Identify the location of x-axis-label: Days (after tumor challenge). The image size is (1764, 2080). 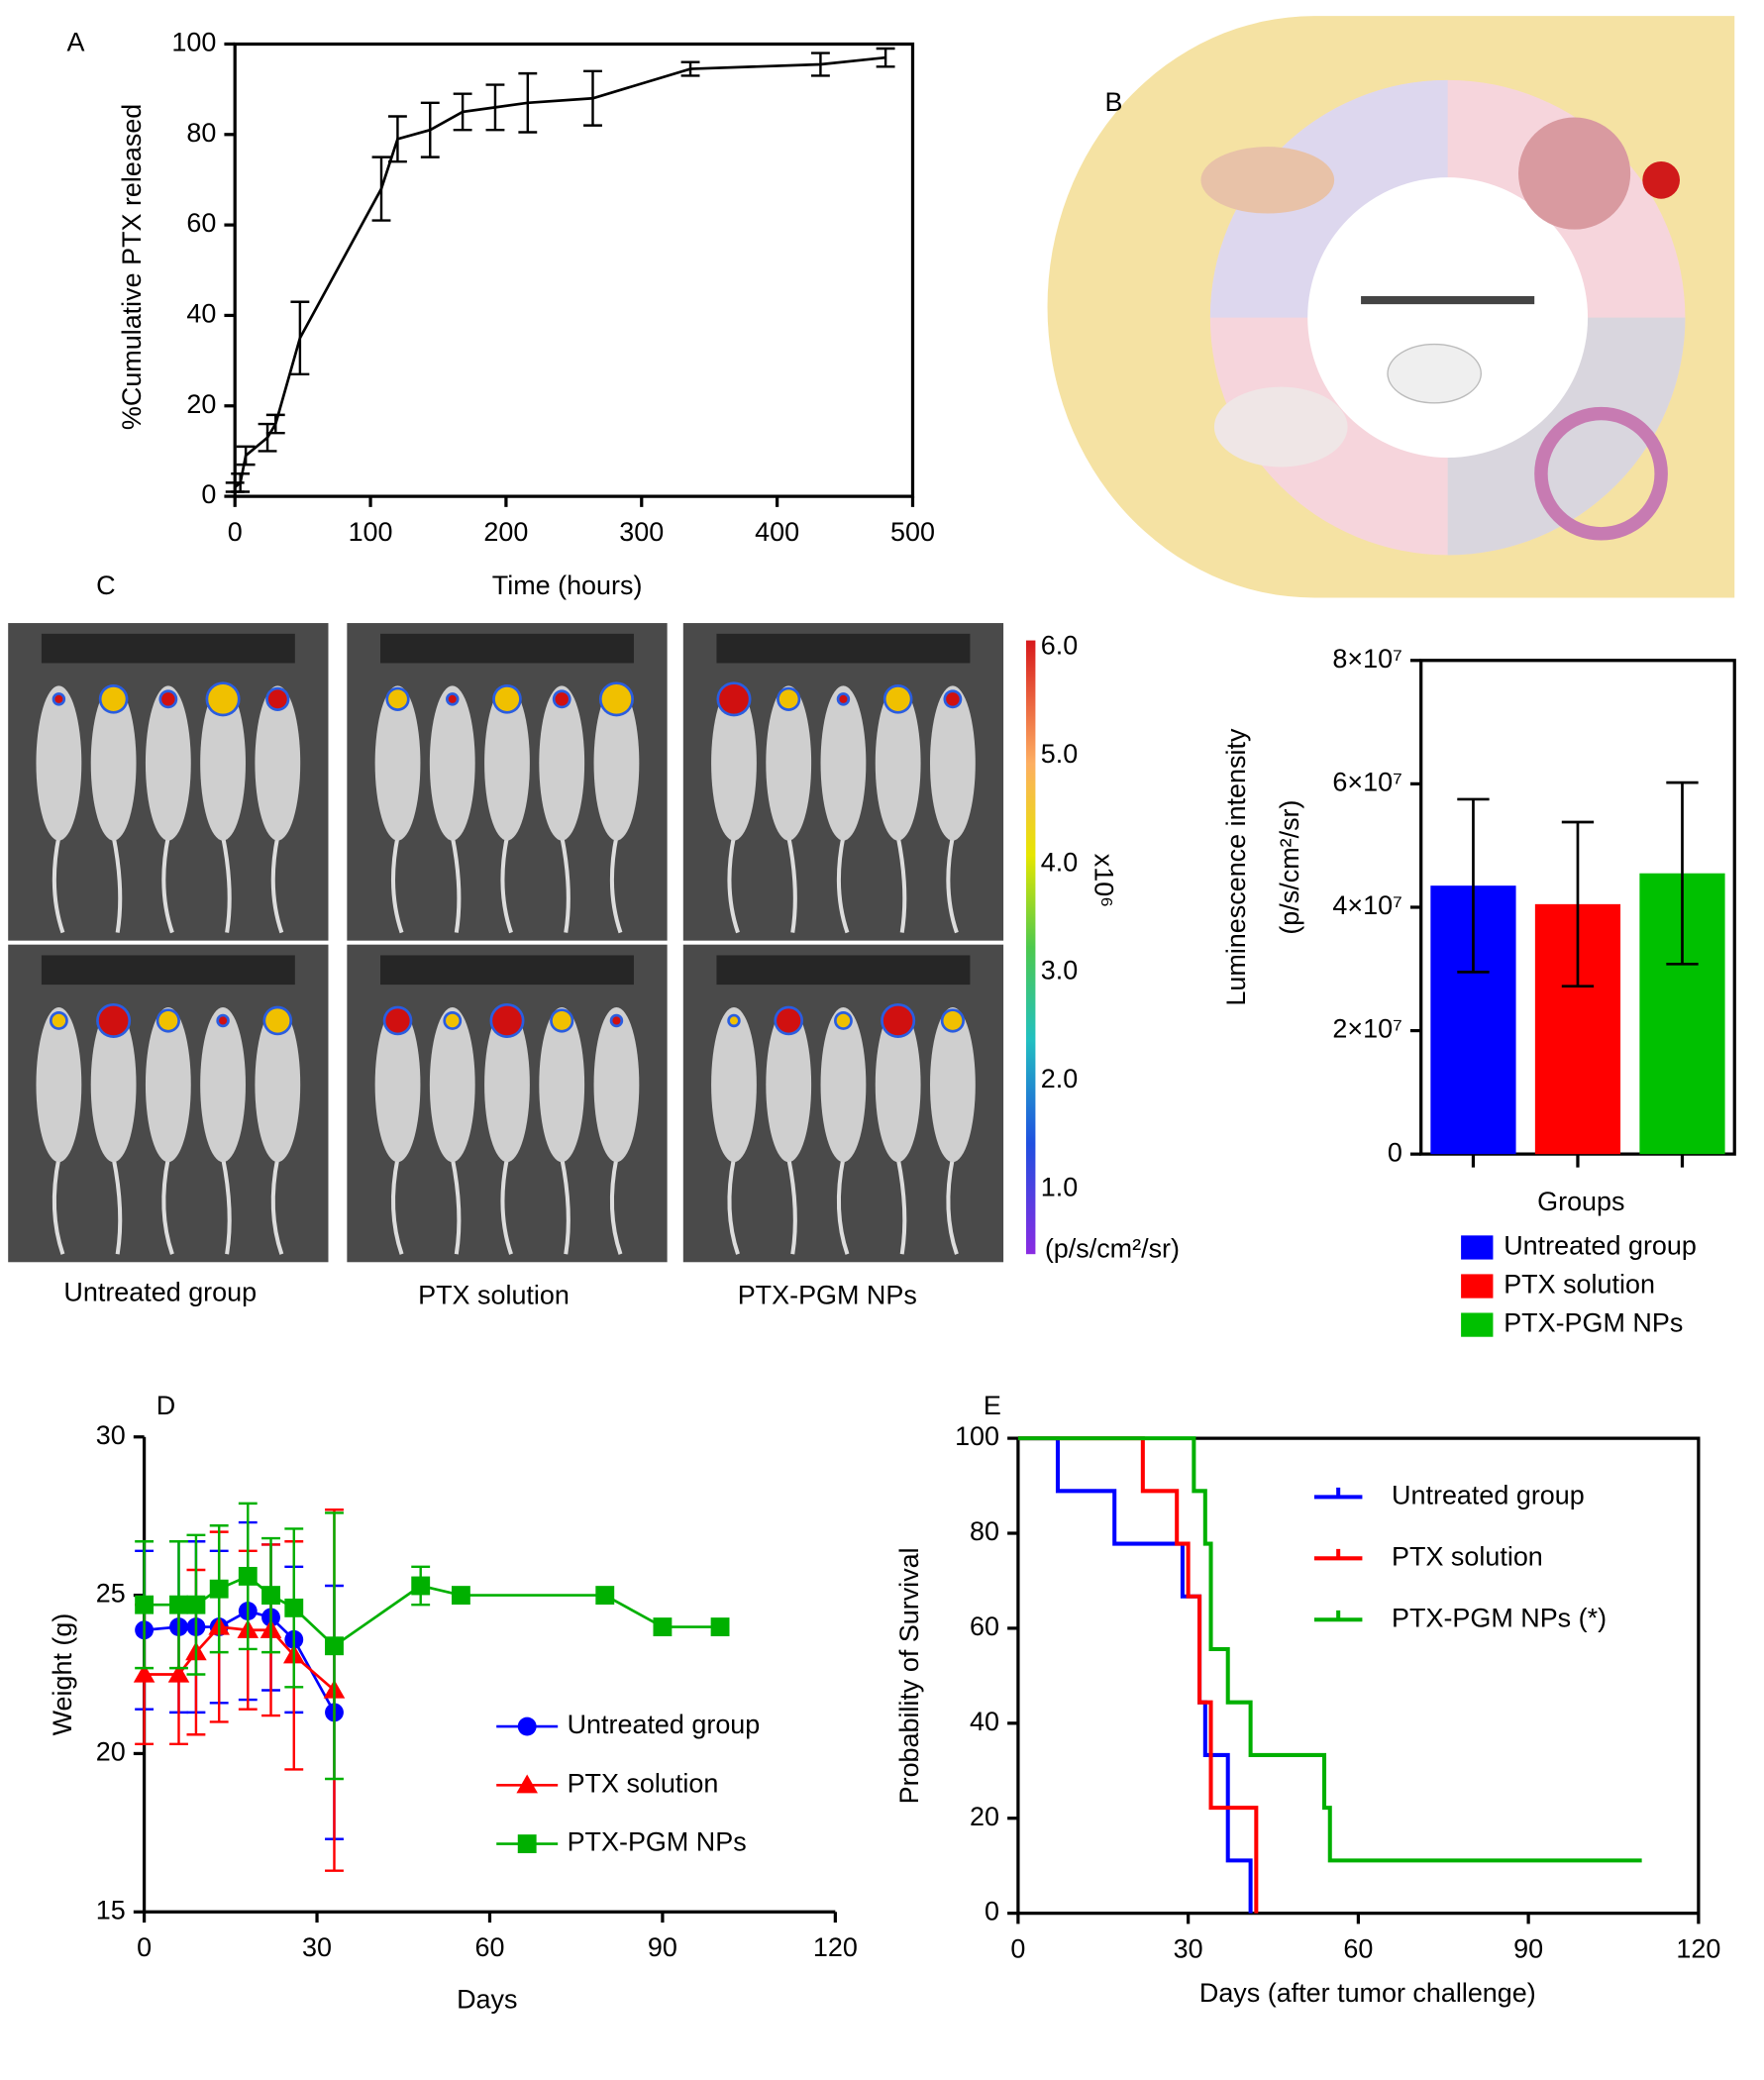
(1367, 1993).